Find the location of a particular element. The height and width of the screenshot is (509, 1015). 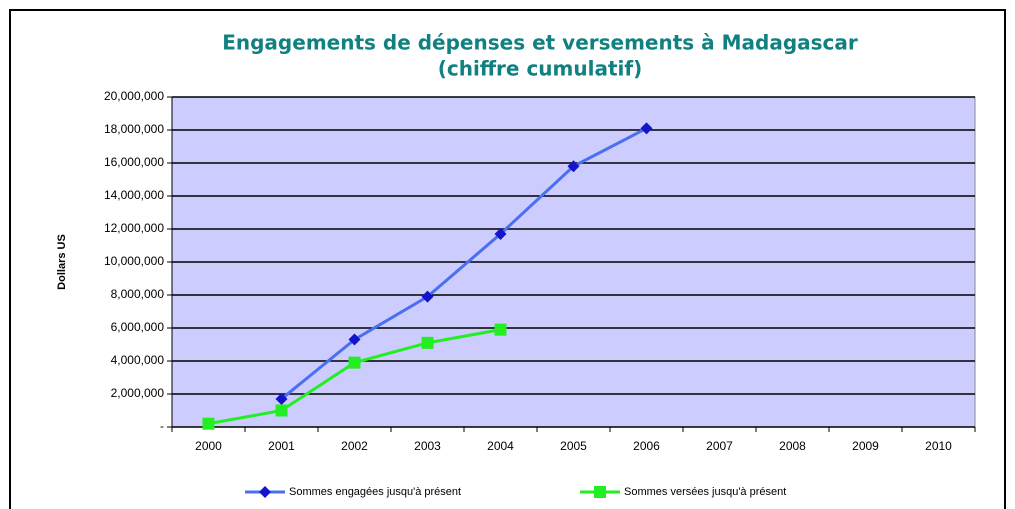

y-tick-label: 12,000,000 is located at coordinates (134, 228).